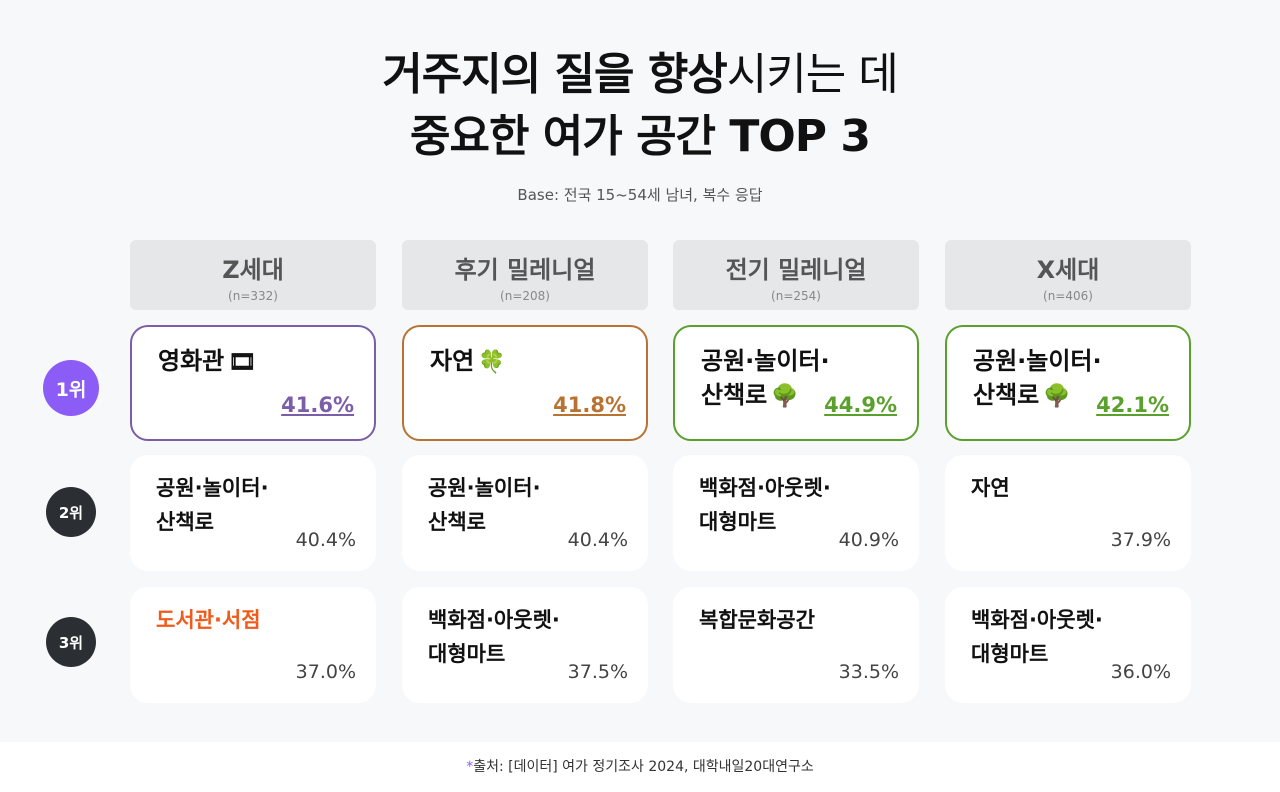 This screenshot has height=792, width=1280. I want to click on column-sample-size: (n=406), so click(1068, 296).